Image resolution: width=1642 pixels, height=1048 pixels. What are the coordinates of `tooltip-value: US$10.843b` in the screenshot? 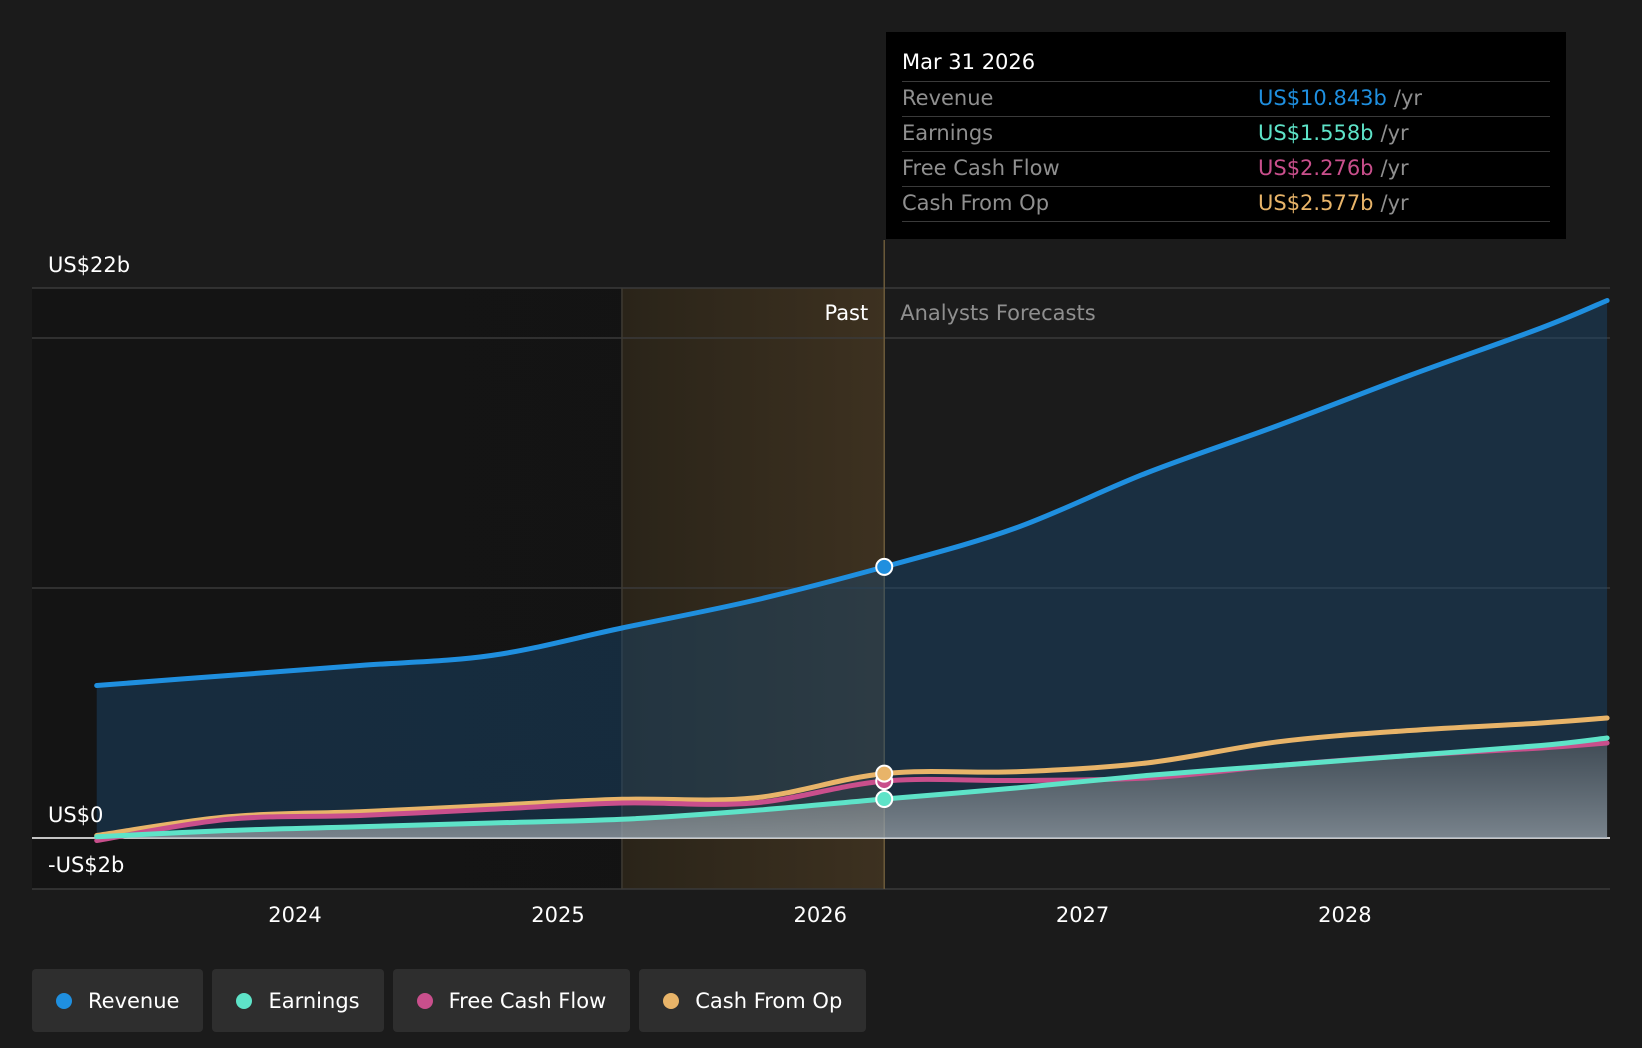 It's located at (1322, 98).